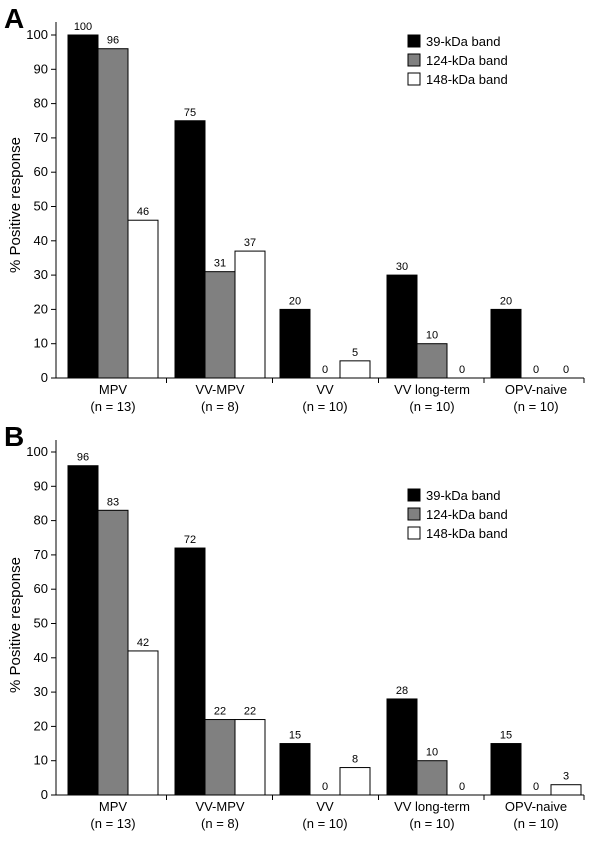  What do you see at coordinates (113, 41) in the screenshot?
I see `bar-data-label: 96` at bounding box center [113, 41].